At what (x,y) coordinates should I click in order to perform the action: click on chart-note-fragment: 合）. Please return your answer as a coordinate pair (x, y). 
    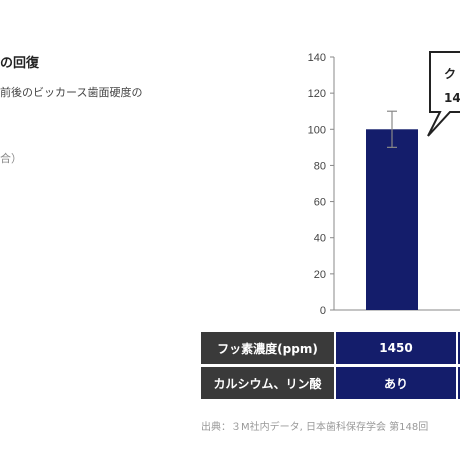
    Looking at the image, I should click on (11, 158).